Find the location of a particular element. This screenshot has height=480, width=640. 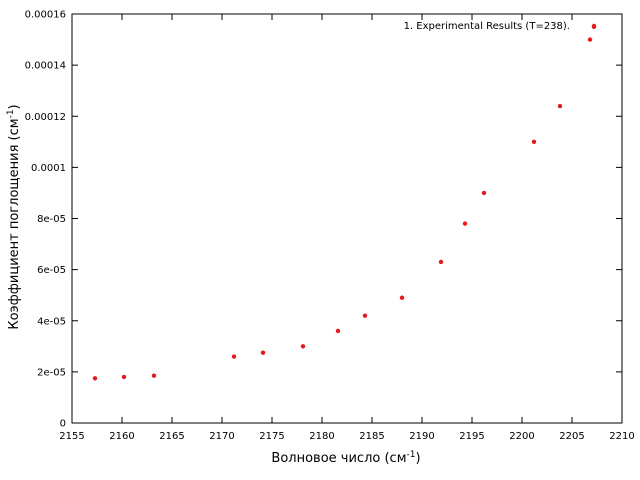

x-tick-label: 2205 is located at coordinates (571, 436).